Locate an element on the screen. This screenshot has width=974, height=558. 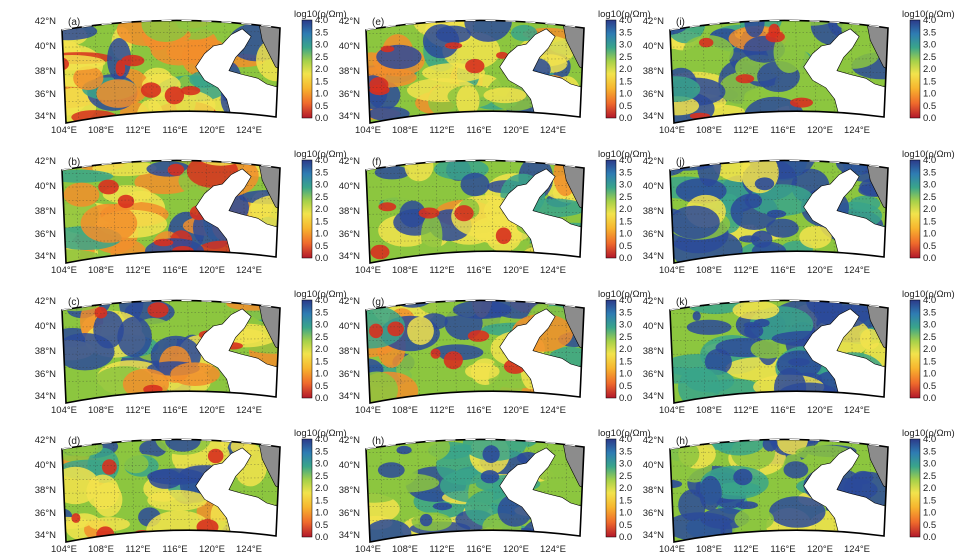
colorbar-tick-label: 1.0 is located at coordinates (321, 374).